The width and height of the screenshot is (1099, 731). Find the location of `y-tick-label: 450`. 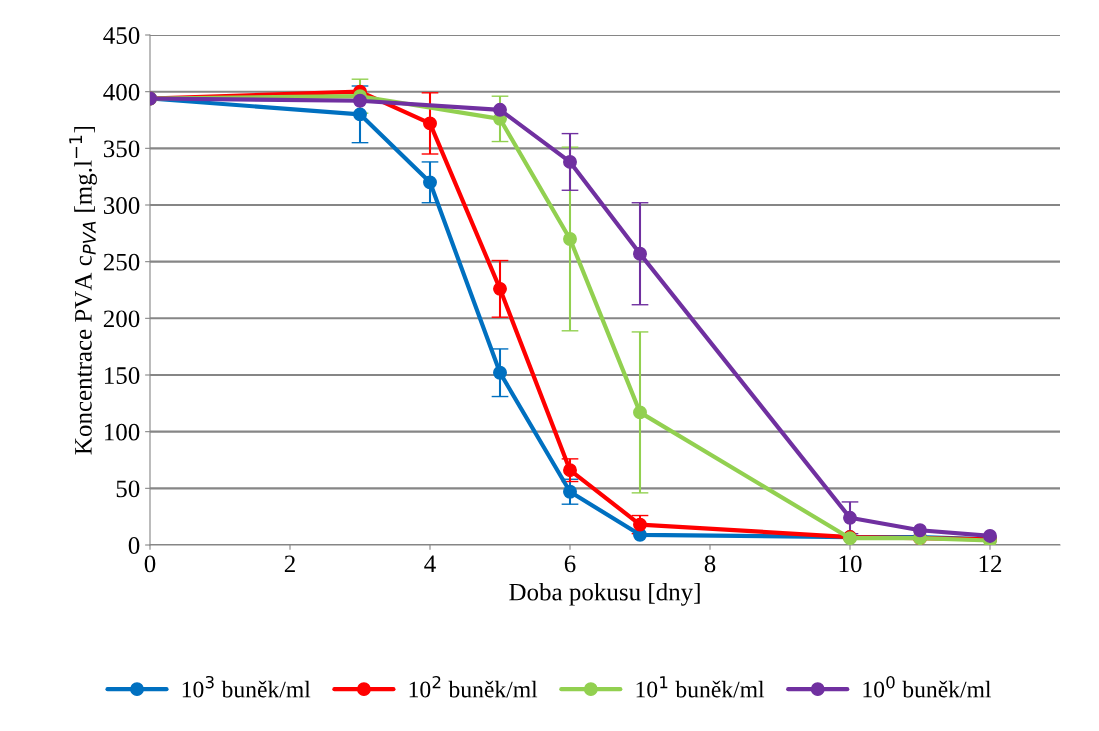

y-tick-label: 450 is located at coordinates (121, 35).